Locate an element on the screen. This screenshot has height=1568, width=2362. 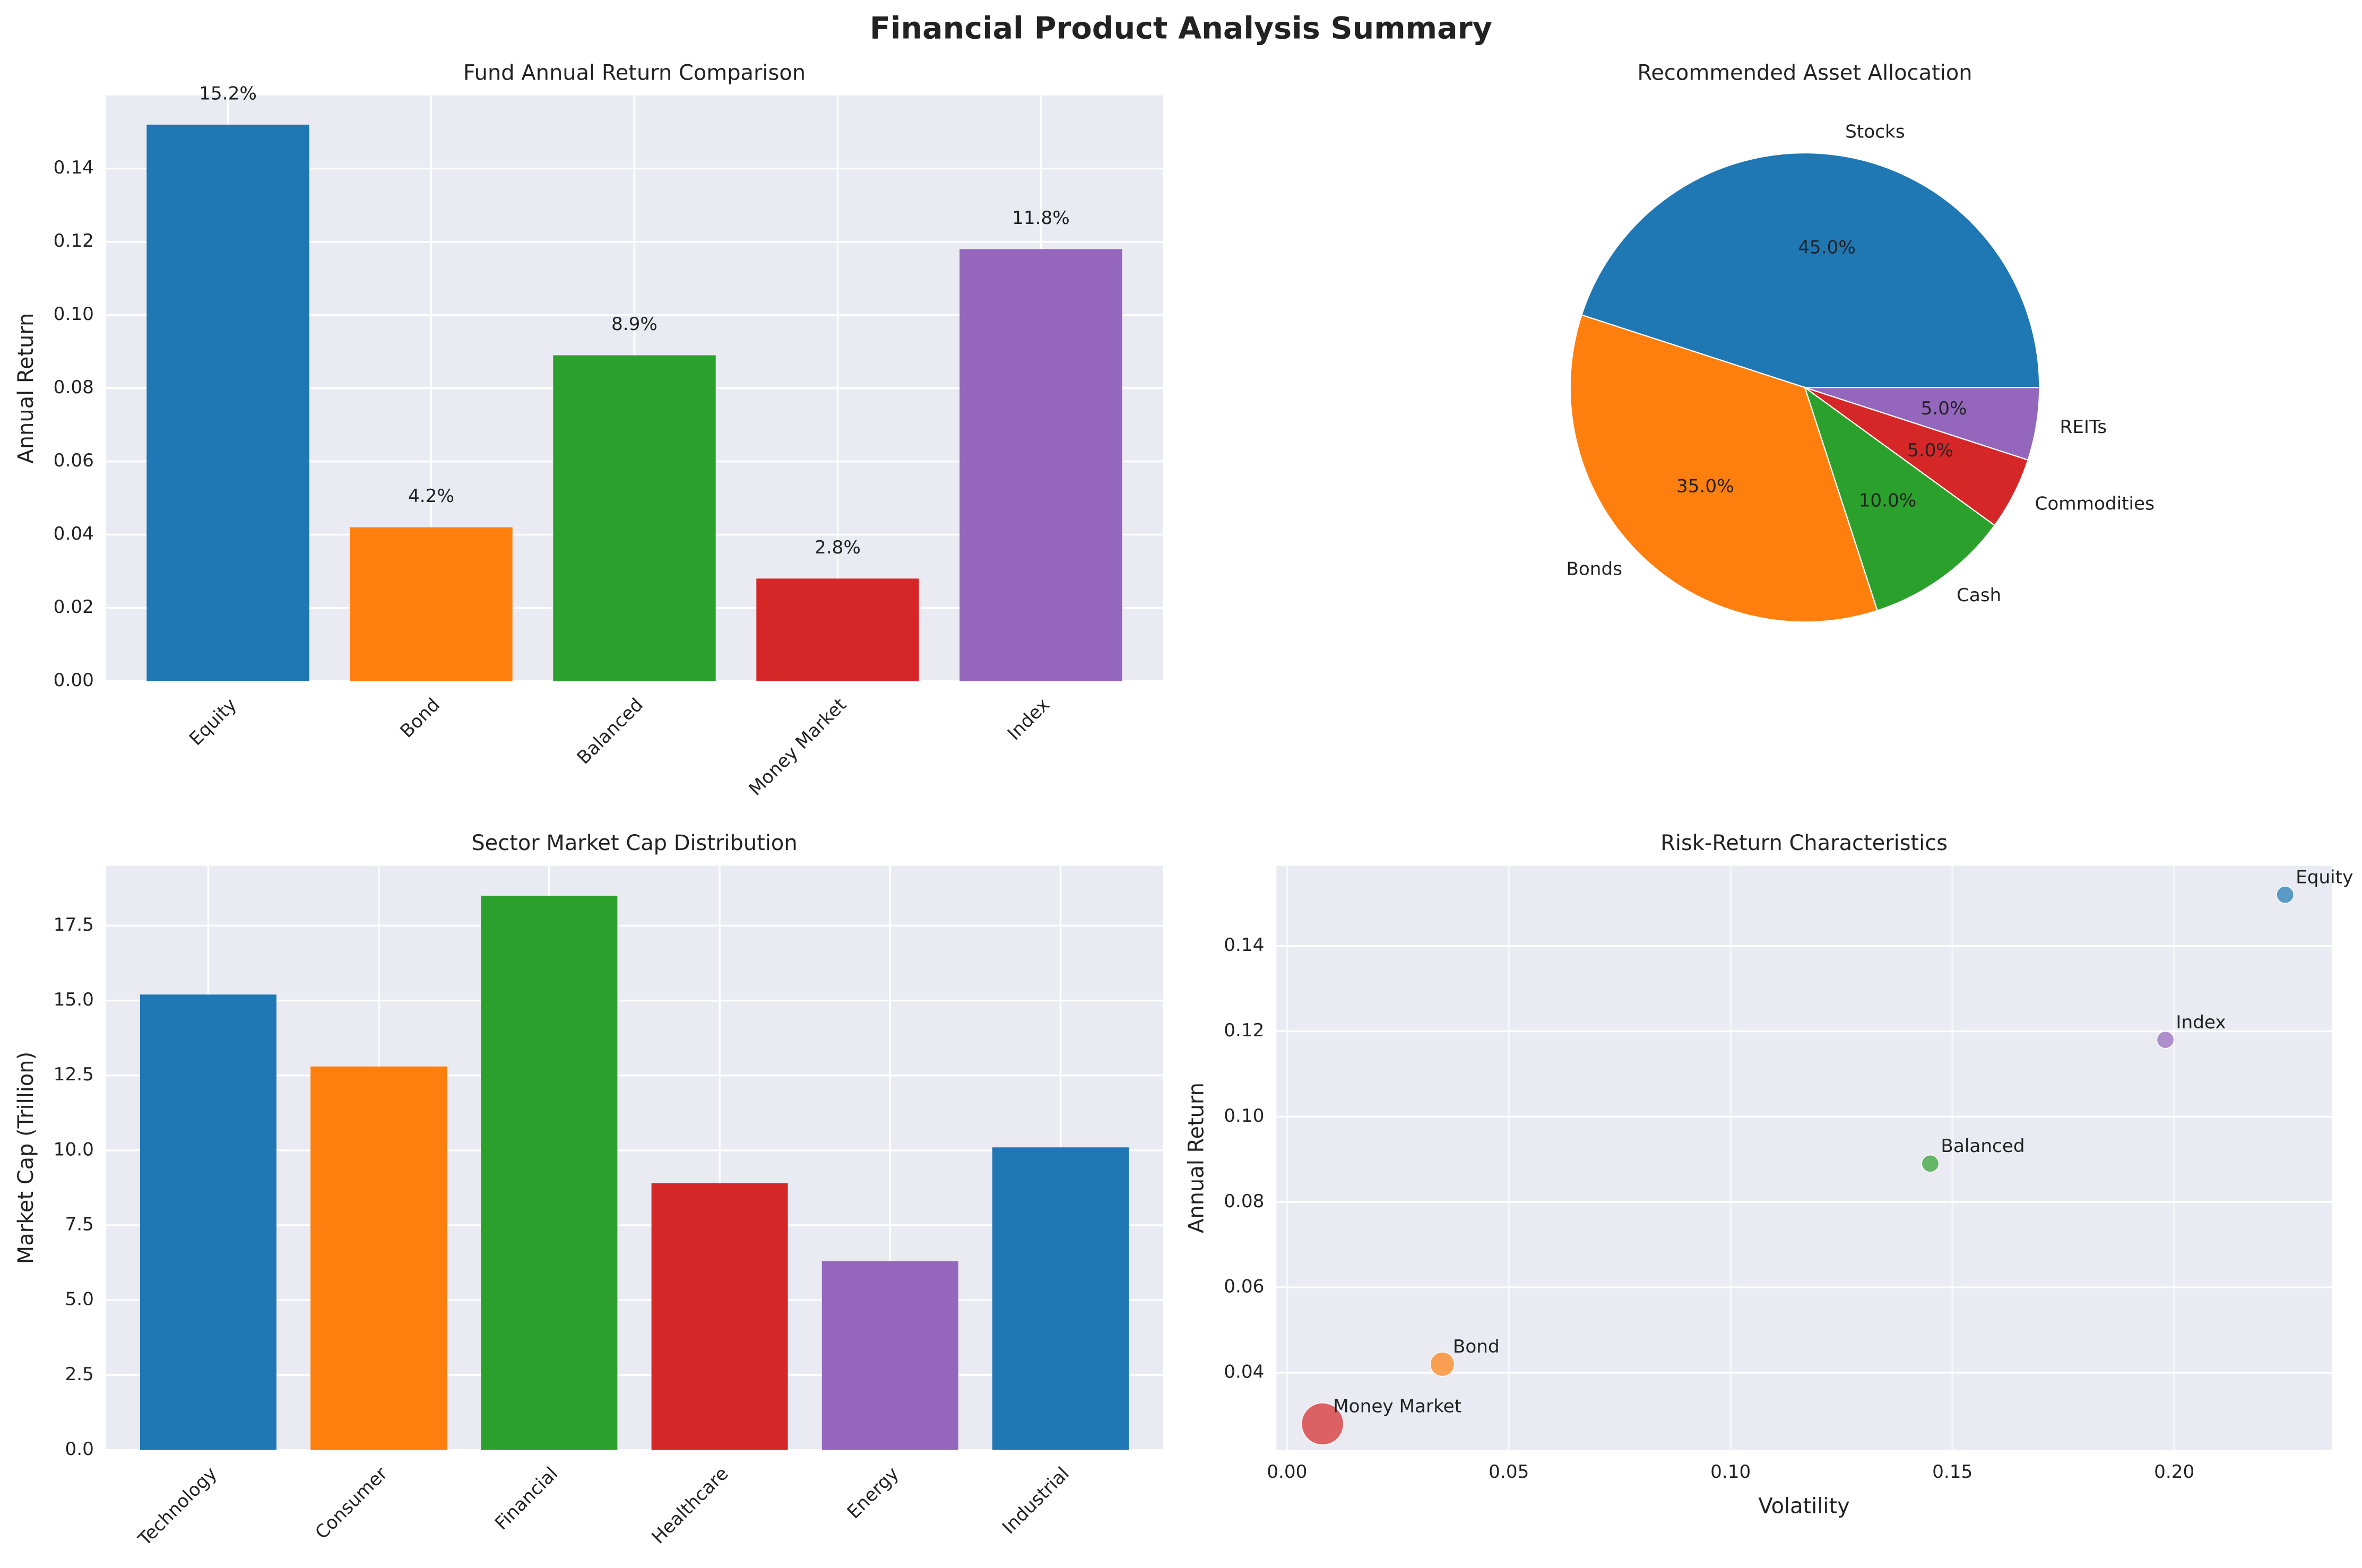
x-tick-label: 0.15 is located at coordinates (1952, 1472).